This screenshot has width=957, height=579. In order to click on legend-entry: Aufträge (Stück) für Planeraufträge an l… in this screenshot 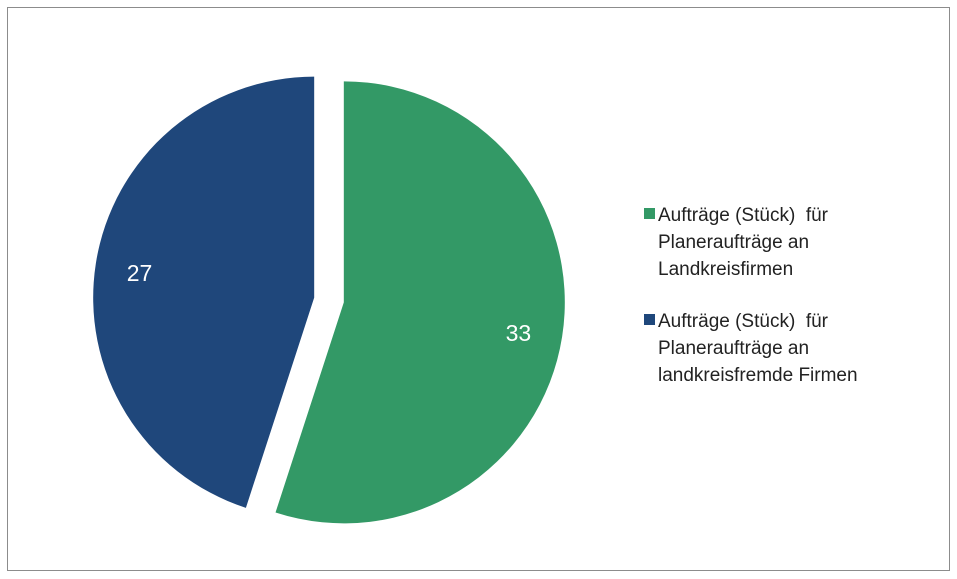, I will do `click(796, 348)`.